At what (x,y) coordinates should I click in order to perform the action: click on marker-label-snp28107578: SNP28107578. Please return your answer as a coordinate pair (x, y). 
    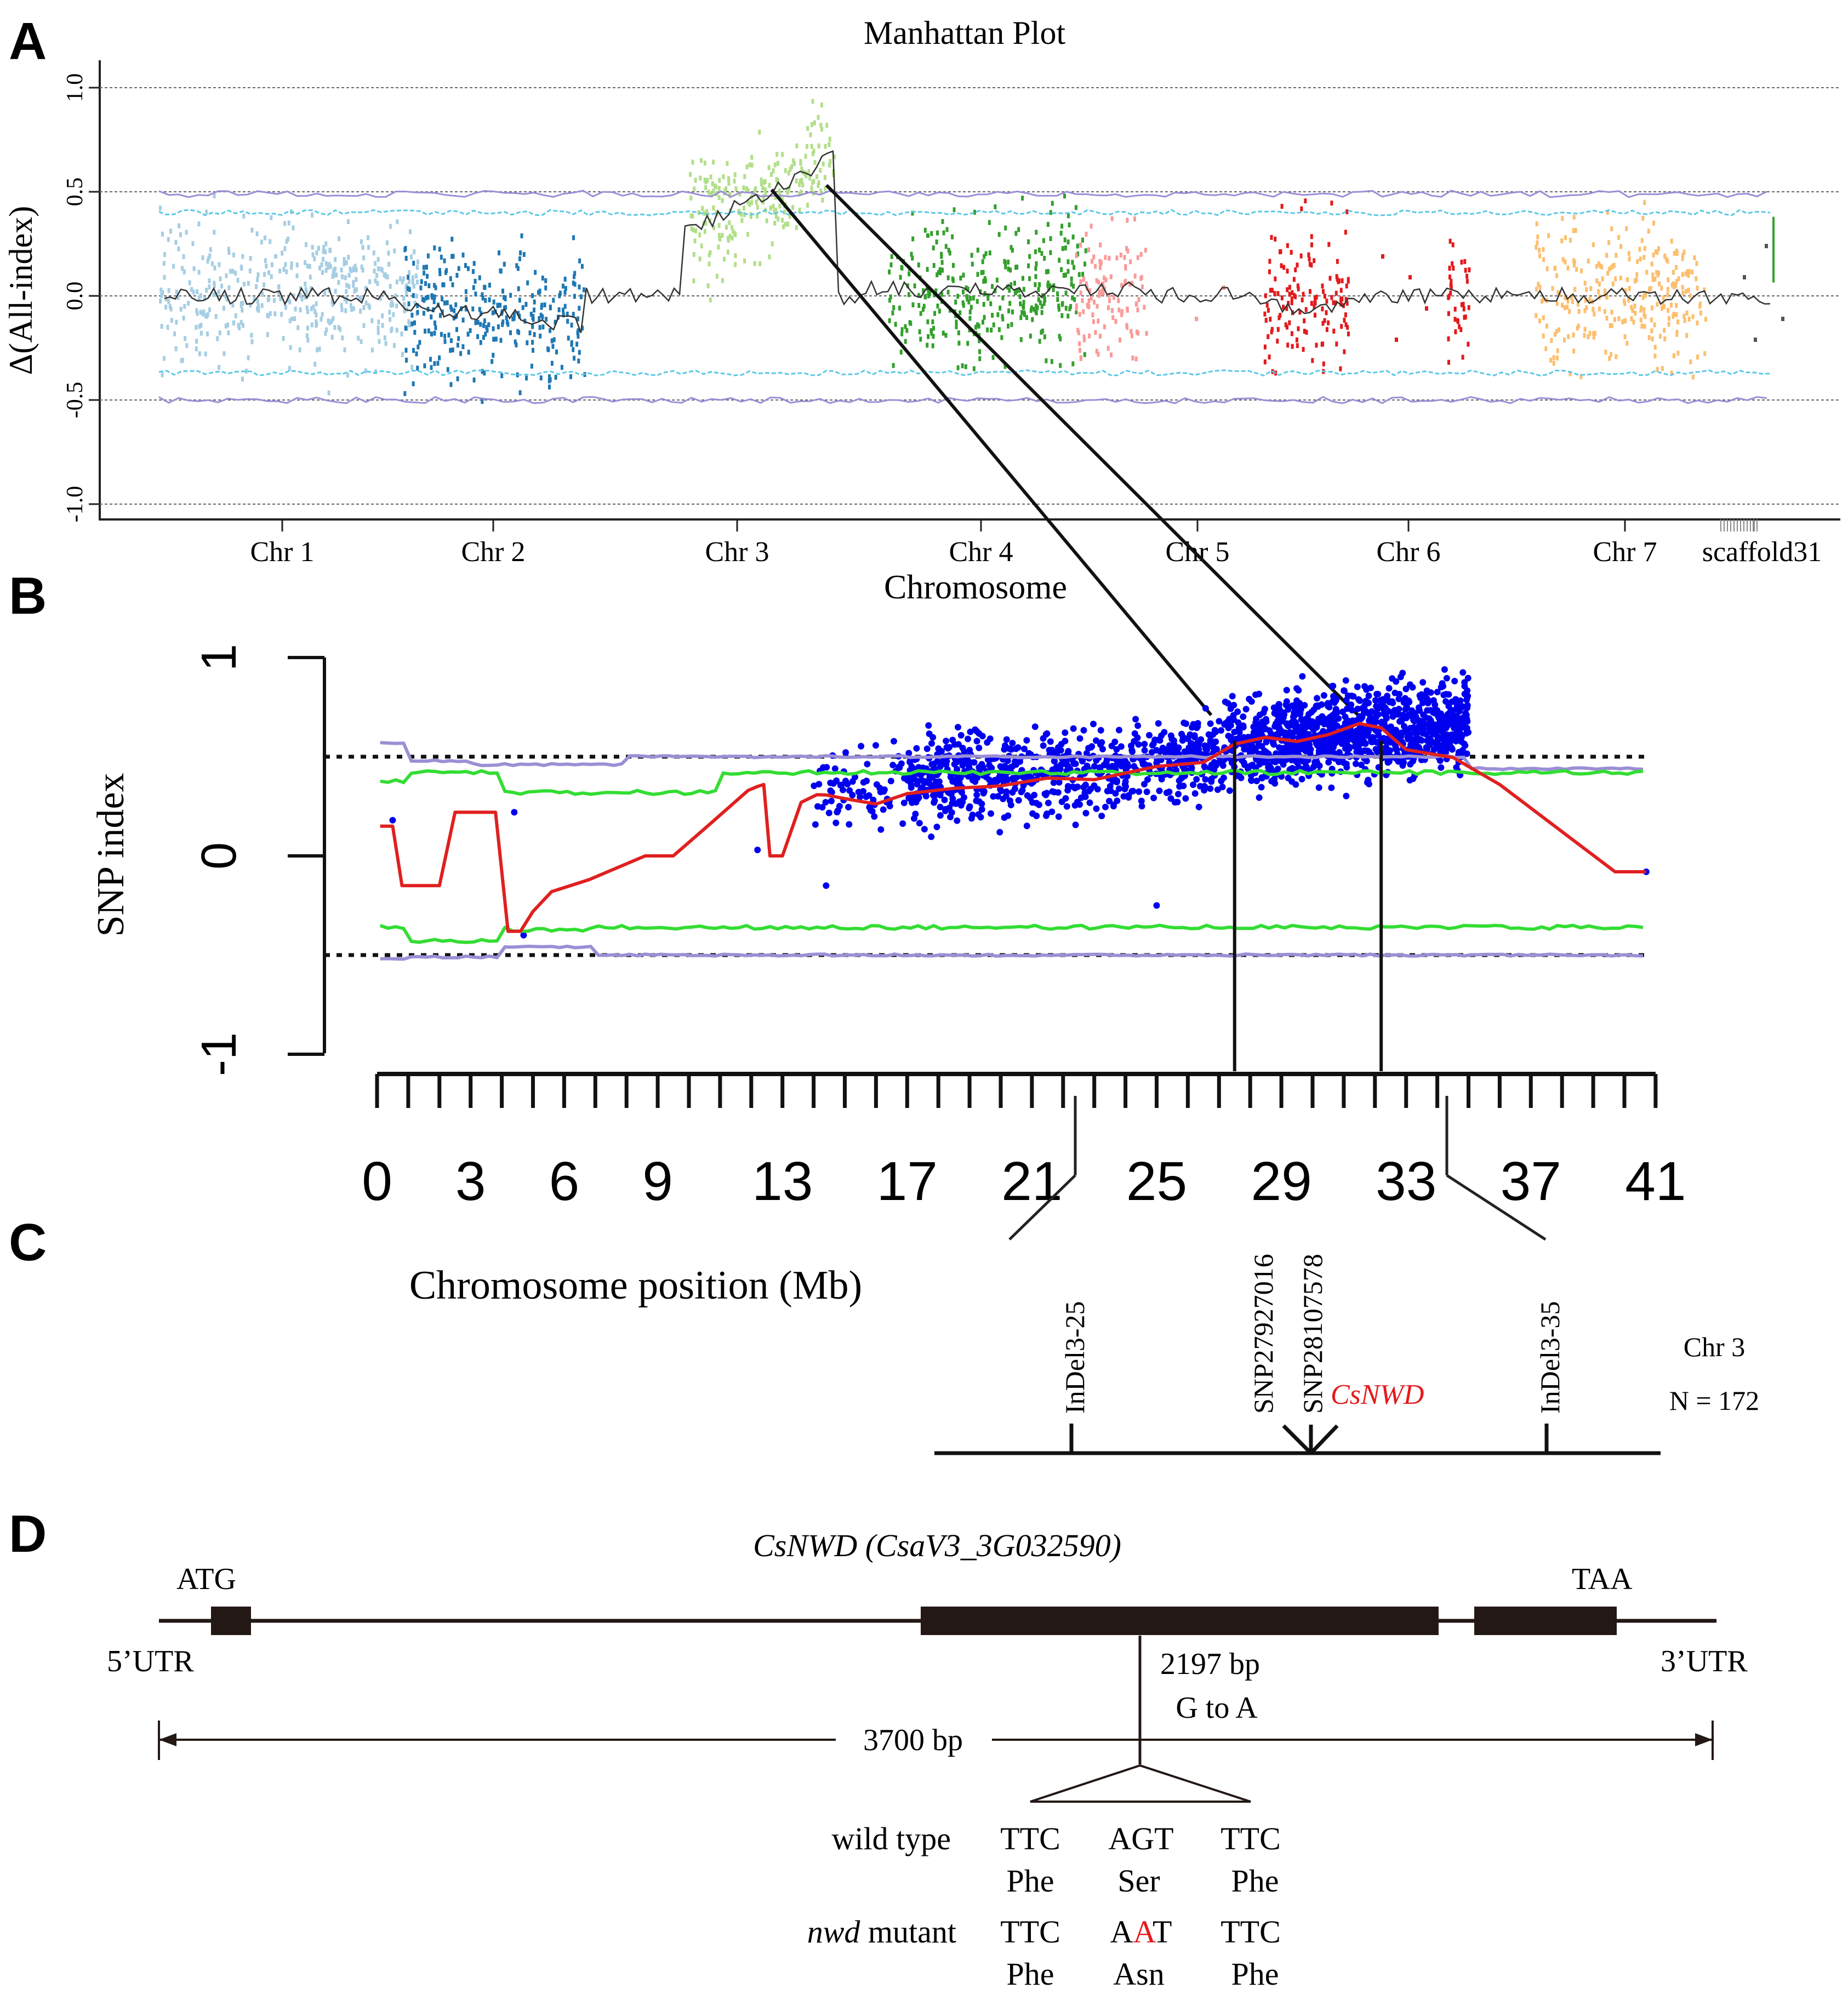
    Looking at the image, I should click on (1312, 1334).